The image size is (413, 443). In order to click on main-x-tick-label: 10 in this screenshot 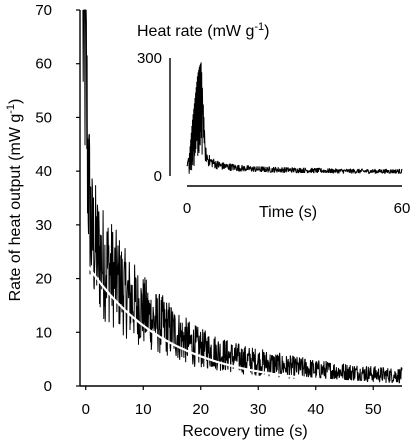, I will do `click(143, 409)`.